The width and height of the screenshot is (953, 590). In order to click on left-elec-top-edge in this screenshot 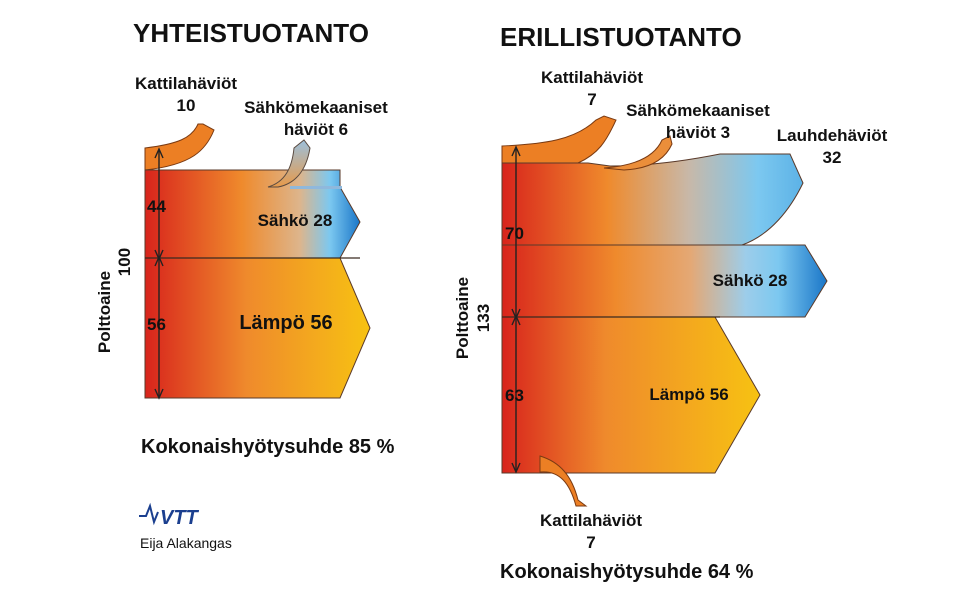, I will do `click(316, 187)`.